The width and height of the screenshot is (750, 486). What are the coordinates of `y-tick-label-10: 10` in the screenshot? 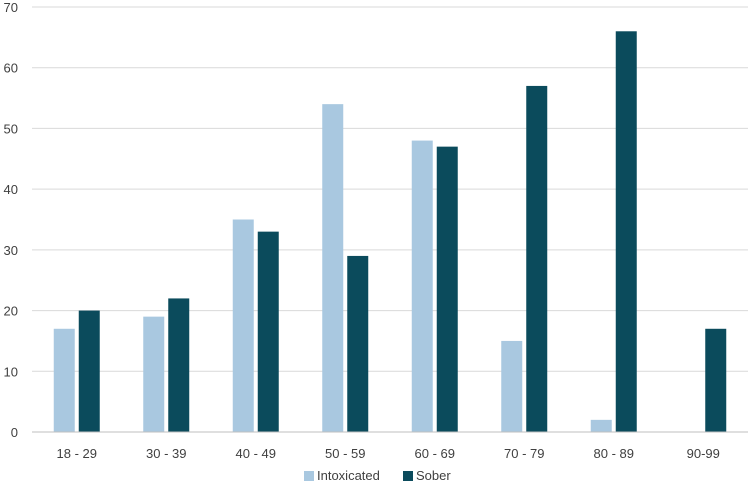 It's located at (11, 371).